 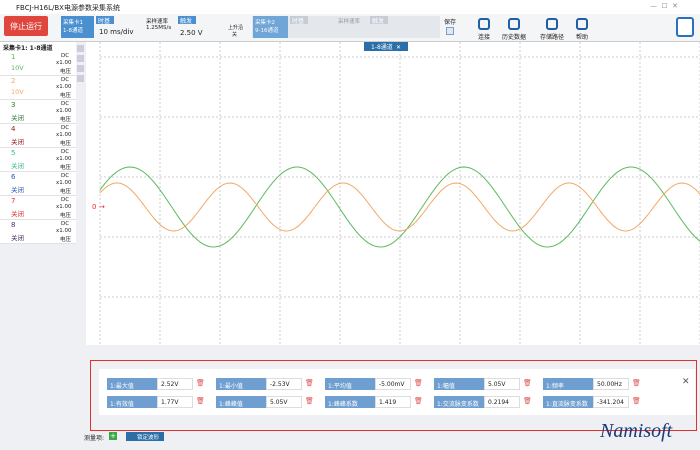 I want to click on title-bar: FBCJ-H16L/BX电源参数采集系统 — ☐ ✕, so click(x=350, y=7).